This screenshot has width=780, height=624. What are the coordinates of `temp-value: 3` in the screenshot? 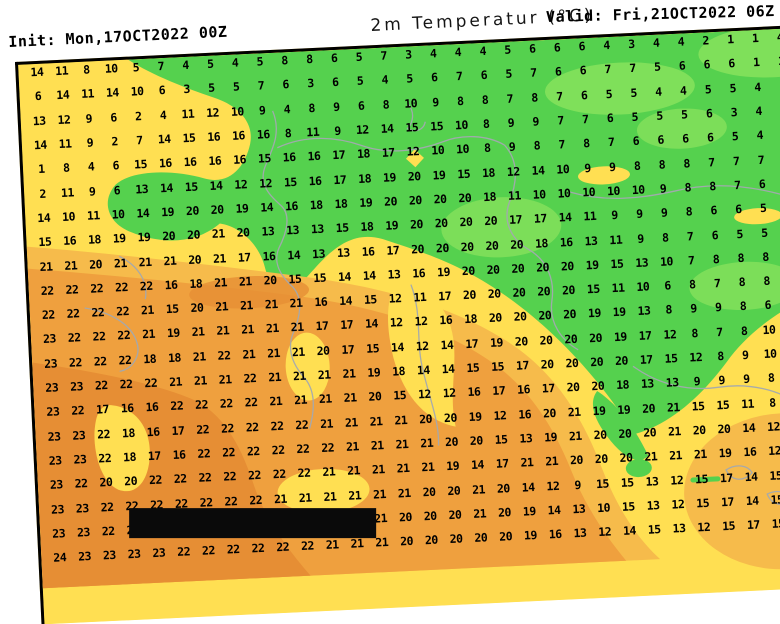 It's located at (310, 83).